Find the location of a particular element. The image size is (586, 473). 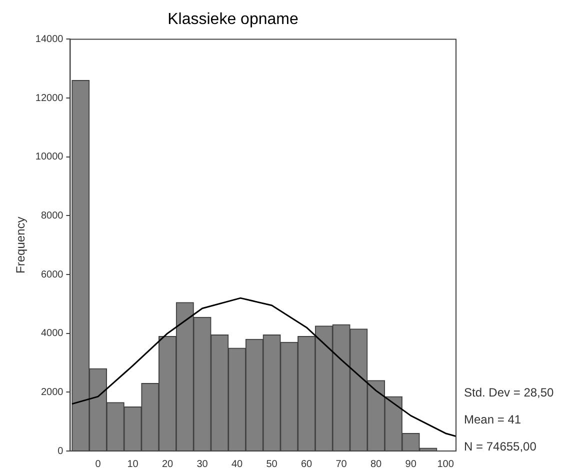

text: Std. Dev = 28,50 is located at coordinates (509, 392).